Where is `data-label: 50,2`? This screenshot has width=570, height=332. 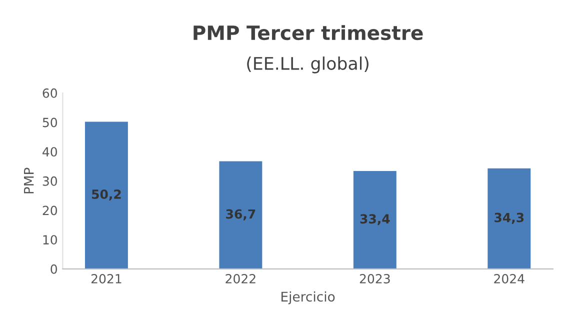 data-label: 50,2 is located at coordinates (106, 195).